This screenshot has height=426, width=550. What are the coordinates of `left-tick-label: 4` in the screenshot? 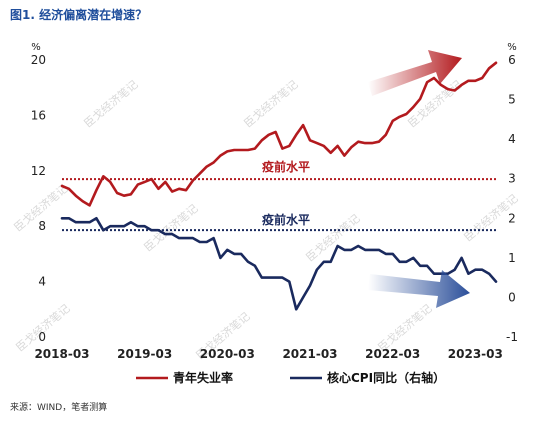 It's located at (42, 282).